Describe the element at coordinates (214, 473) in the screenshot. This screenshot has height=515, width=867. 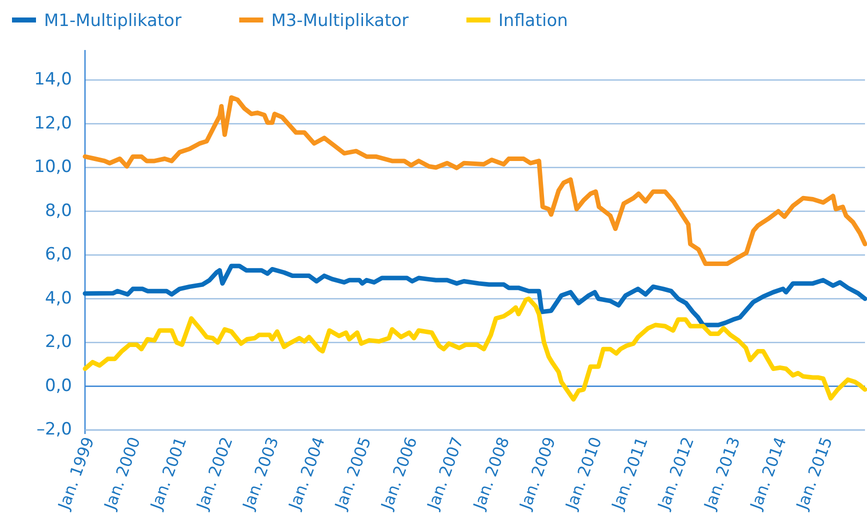
I see `x-tick-label: Jan. 2002` at that location.